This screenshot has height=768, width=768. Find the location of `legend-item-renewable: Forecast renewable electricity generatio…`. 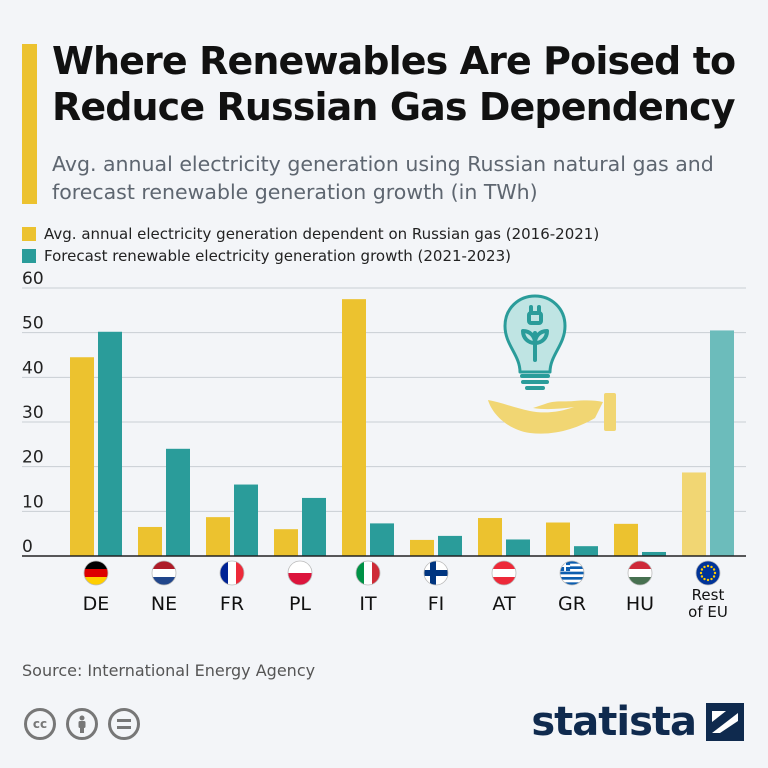

legend-item-renewable: Forecast renewable electricity generatio… is located at coordinates (392, 256).